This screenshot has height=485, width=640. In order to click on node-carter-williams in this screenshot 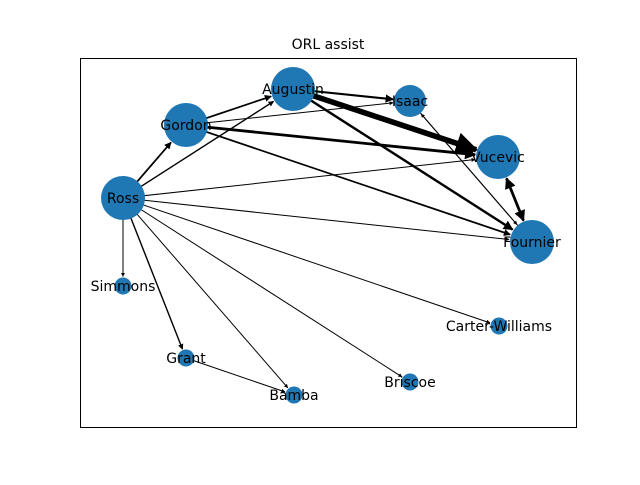, I will do `click(499, 326)`.